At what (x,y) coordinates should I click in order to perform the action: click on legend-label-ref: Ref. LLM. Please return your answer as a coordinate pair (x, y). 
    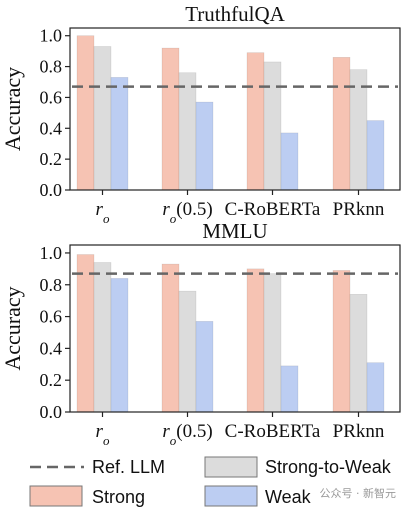
    Looking at the image, I should click on (128, 467).